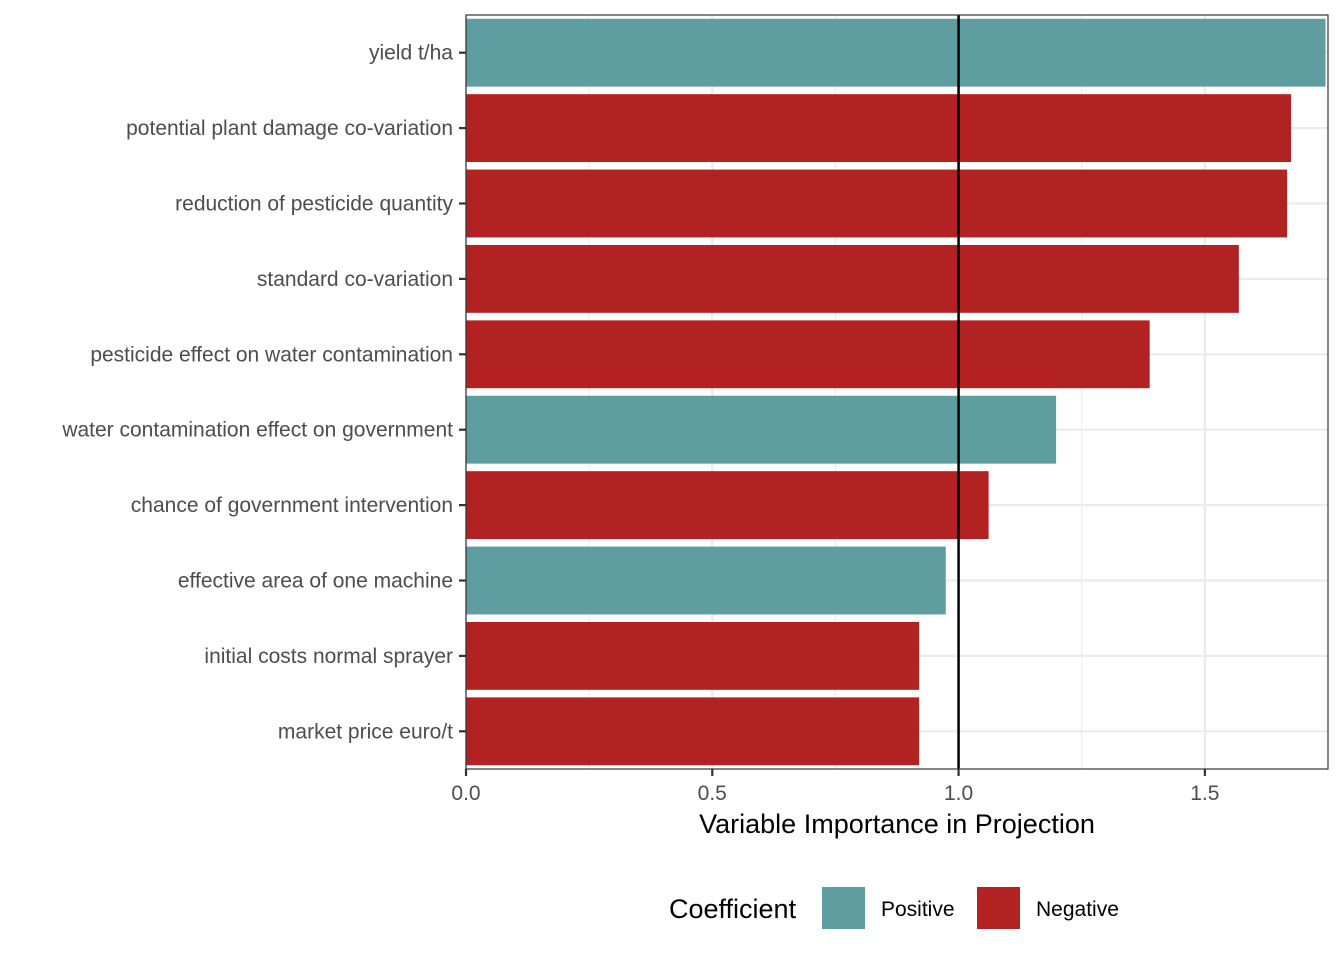 This screenshot has height=965, width=1344. I want to click on y-tick-label: effective area of one machine, so click(315, 581).